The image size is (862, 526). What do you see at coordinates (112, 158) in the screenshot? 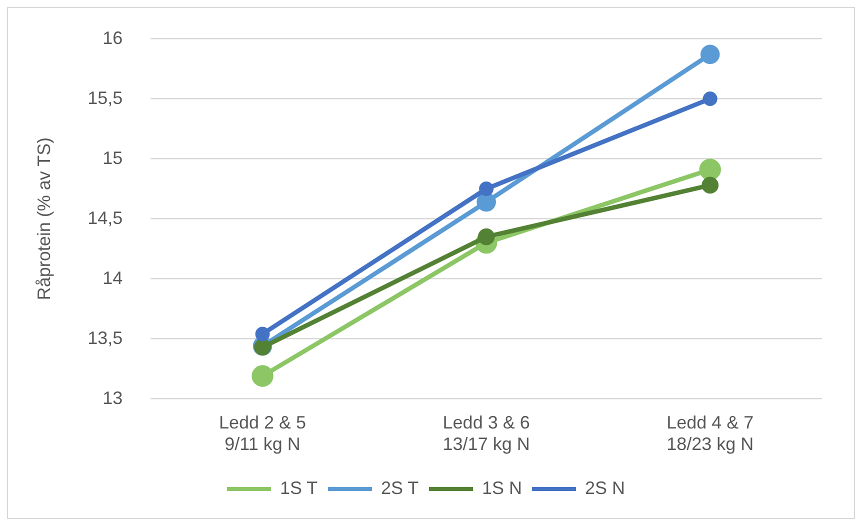
I see `y-tick-label: 15` at bounding box center [112, 158].